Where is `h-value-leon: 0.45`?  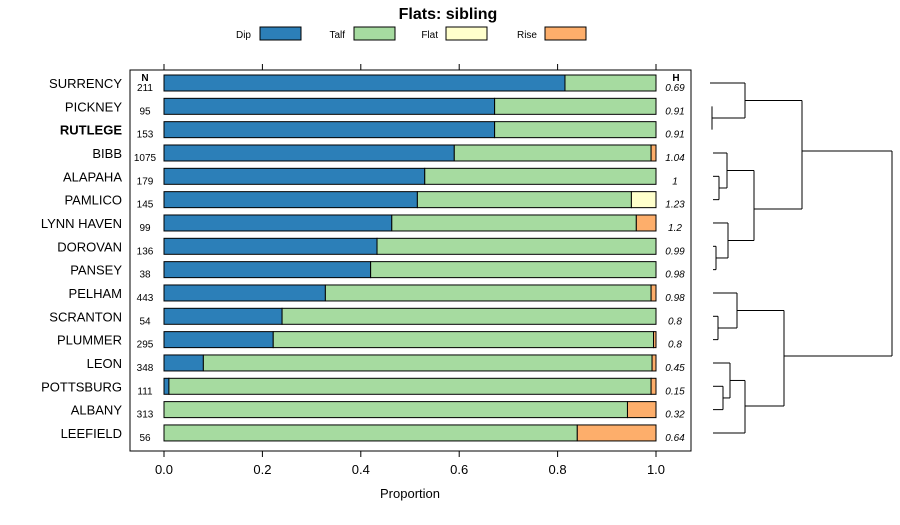 h-value-leon: 0.45 is located at coordinates (675, 368).